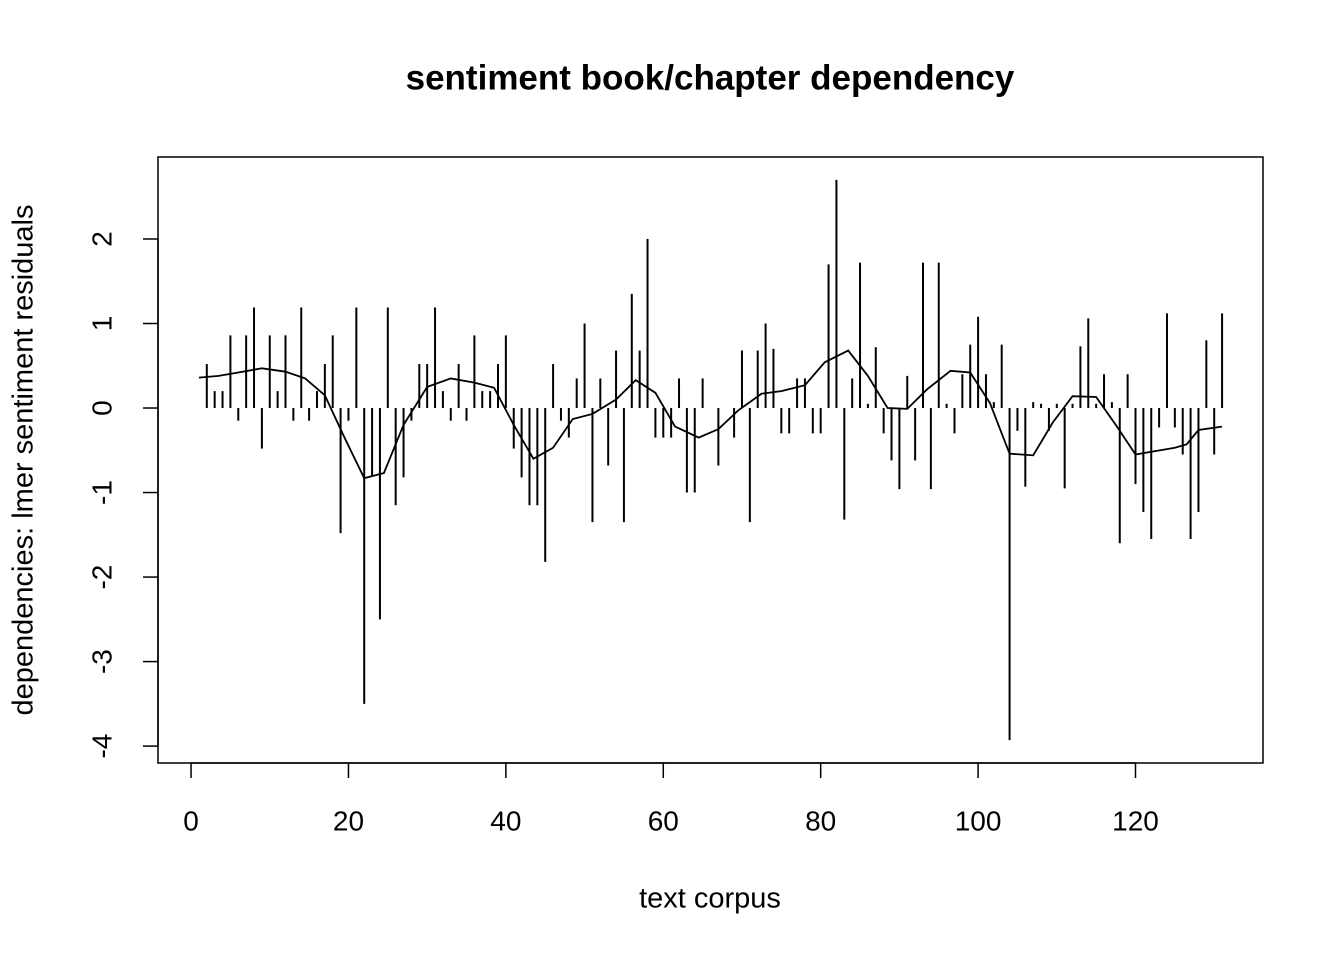  Describe the element at coordinates (191, 820) in the screenshot. I see `x-tick-label: 0` at that location.